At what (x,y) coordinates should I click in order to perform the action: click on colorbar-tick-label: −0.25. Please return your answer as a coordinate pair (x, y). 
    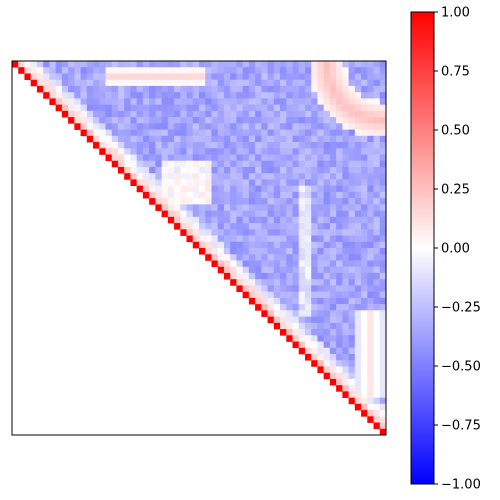
    Looking at the image, I should click on (461, 308).